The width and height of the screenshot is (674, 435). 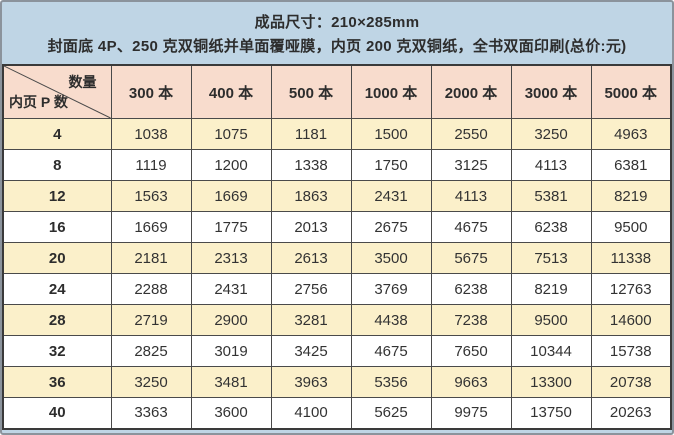 I want to click on price-cell: 1075, so click(x=231, y=134).